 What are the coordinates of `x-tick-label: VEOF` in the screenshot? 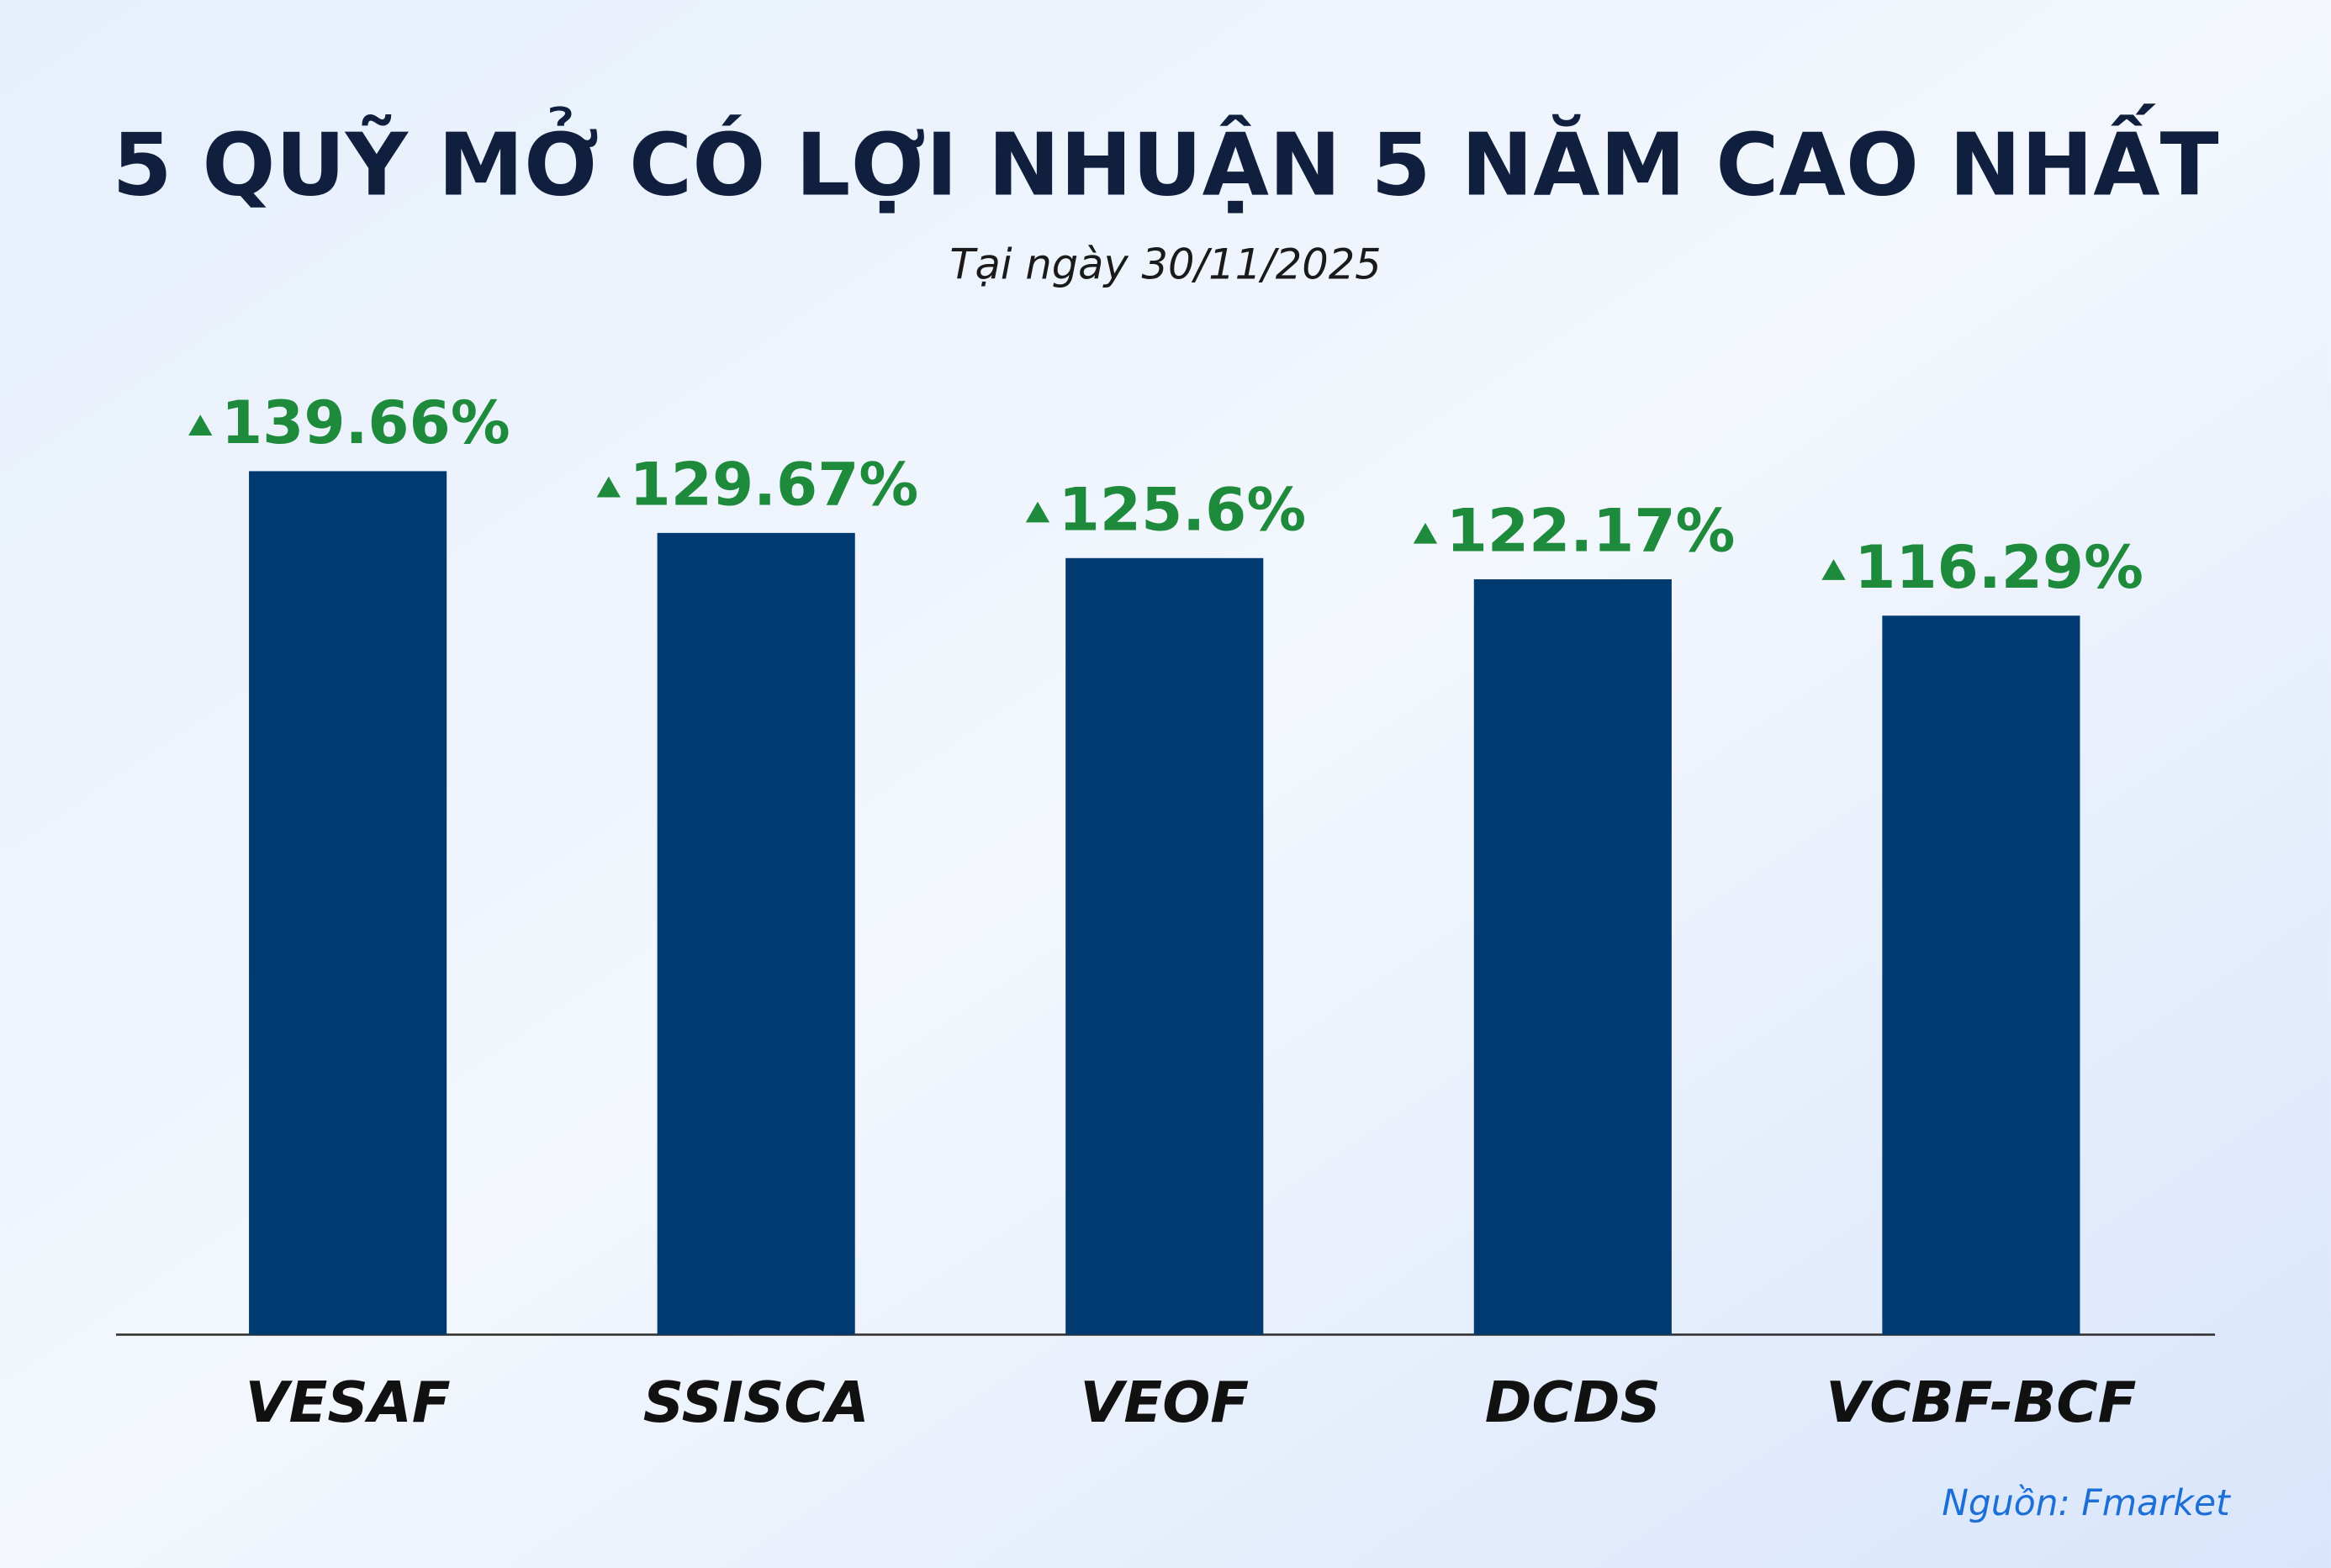 It's located at (1164, 1403).